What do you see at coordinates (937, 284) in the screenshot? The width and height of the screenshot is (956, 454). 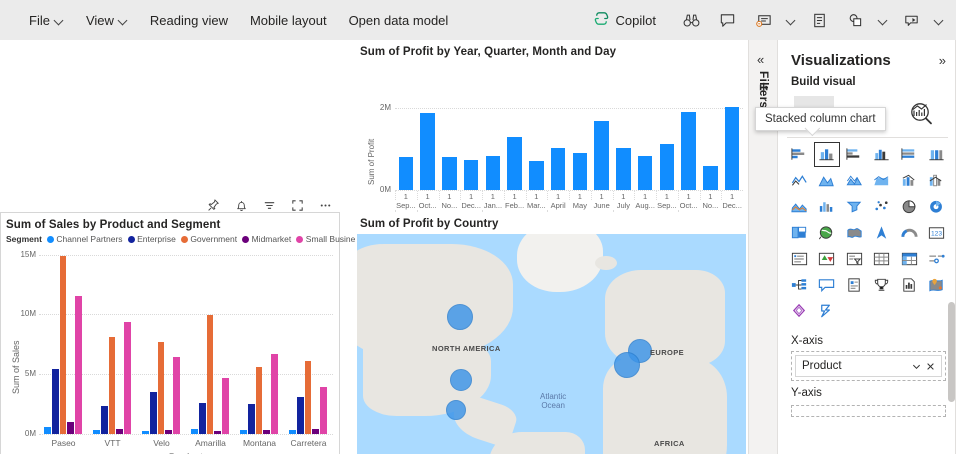 I see `power-apps-icon` at bounding box center [937, 284].